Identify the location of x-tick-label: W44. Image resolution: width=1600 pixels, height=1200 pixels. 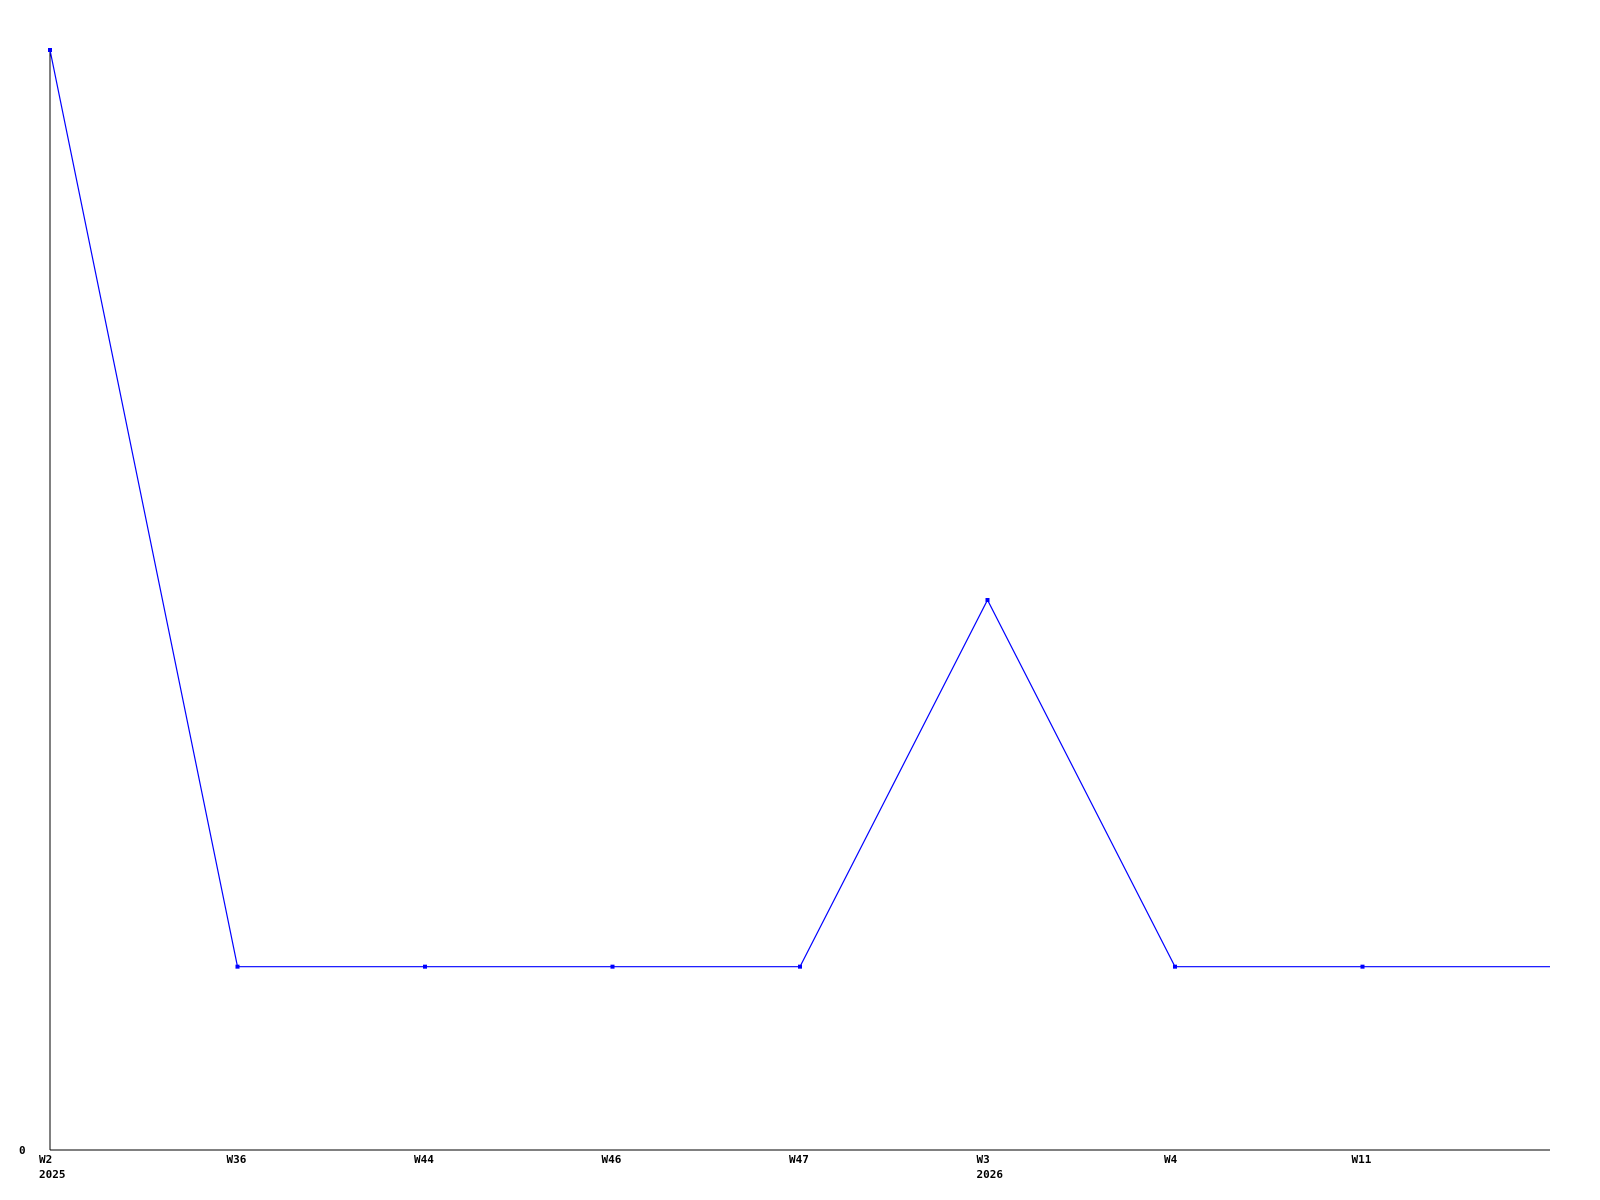
(424, 1159).